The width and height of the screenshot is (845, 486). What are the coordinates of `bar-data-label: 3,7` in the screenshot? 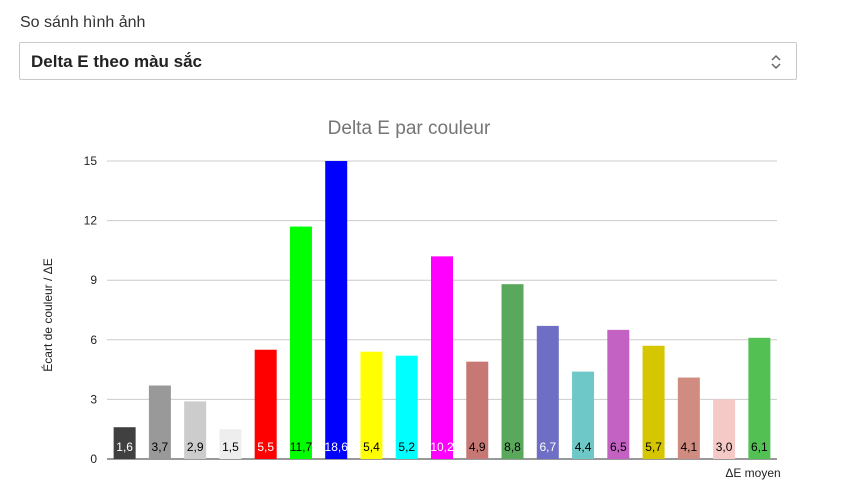 It's located at (160, 447).